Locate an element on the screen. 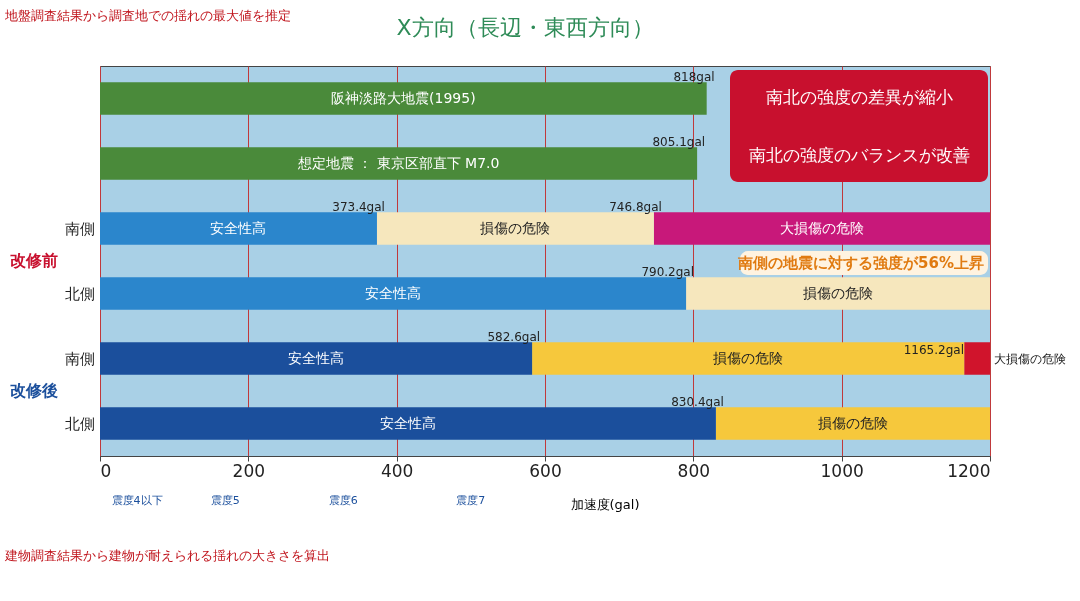 The image size is (1080, 601). x-tick-label: 1200 is located at coordinates (969, 470).